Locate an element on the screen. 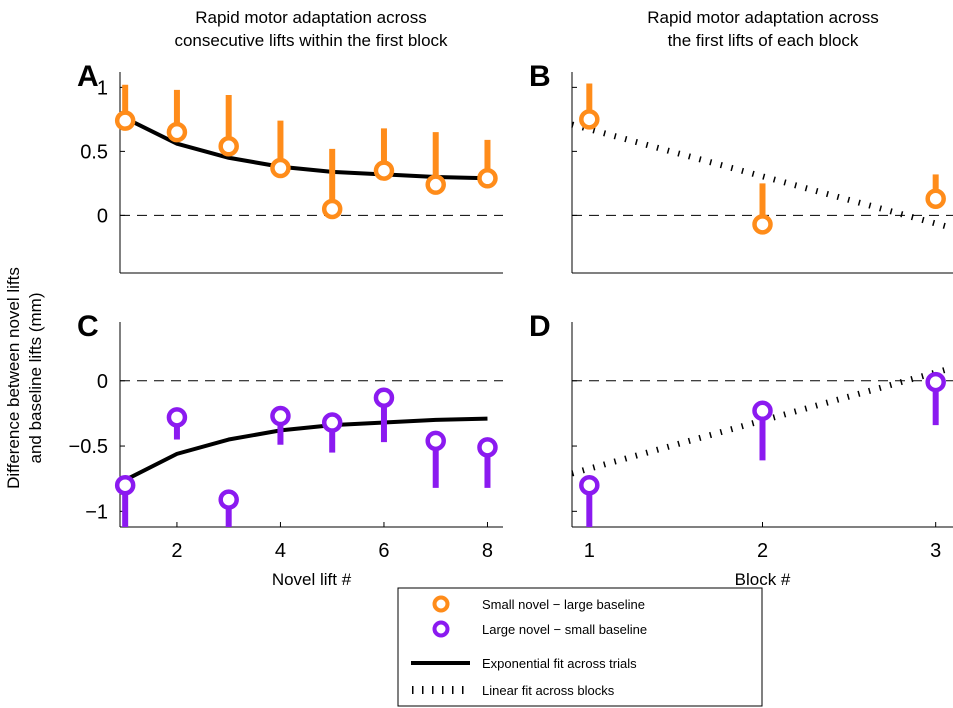 This screenshot has width=953, height=708. panel-a-ytick-label: 1 is located at coordinates (102, 88).